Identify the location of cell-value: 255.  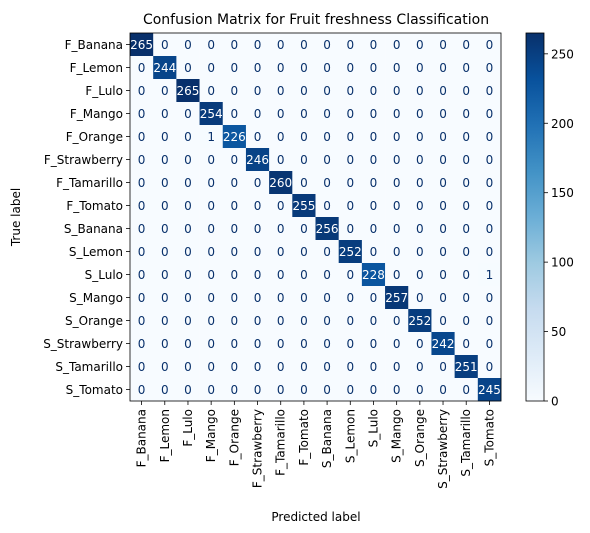
(303, 206).